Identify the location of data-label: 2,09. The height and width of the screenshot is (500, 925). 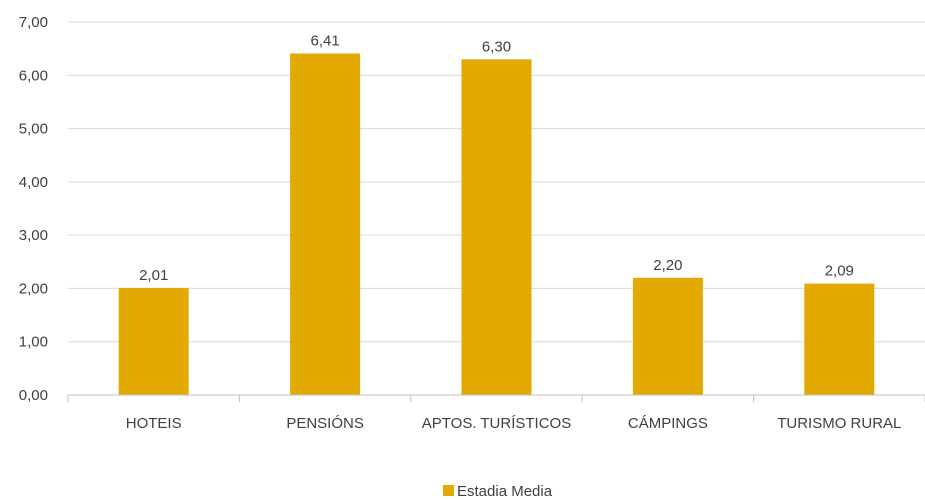
(839, 271).